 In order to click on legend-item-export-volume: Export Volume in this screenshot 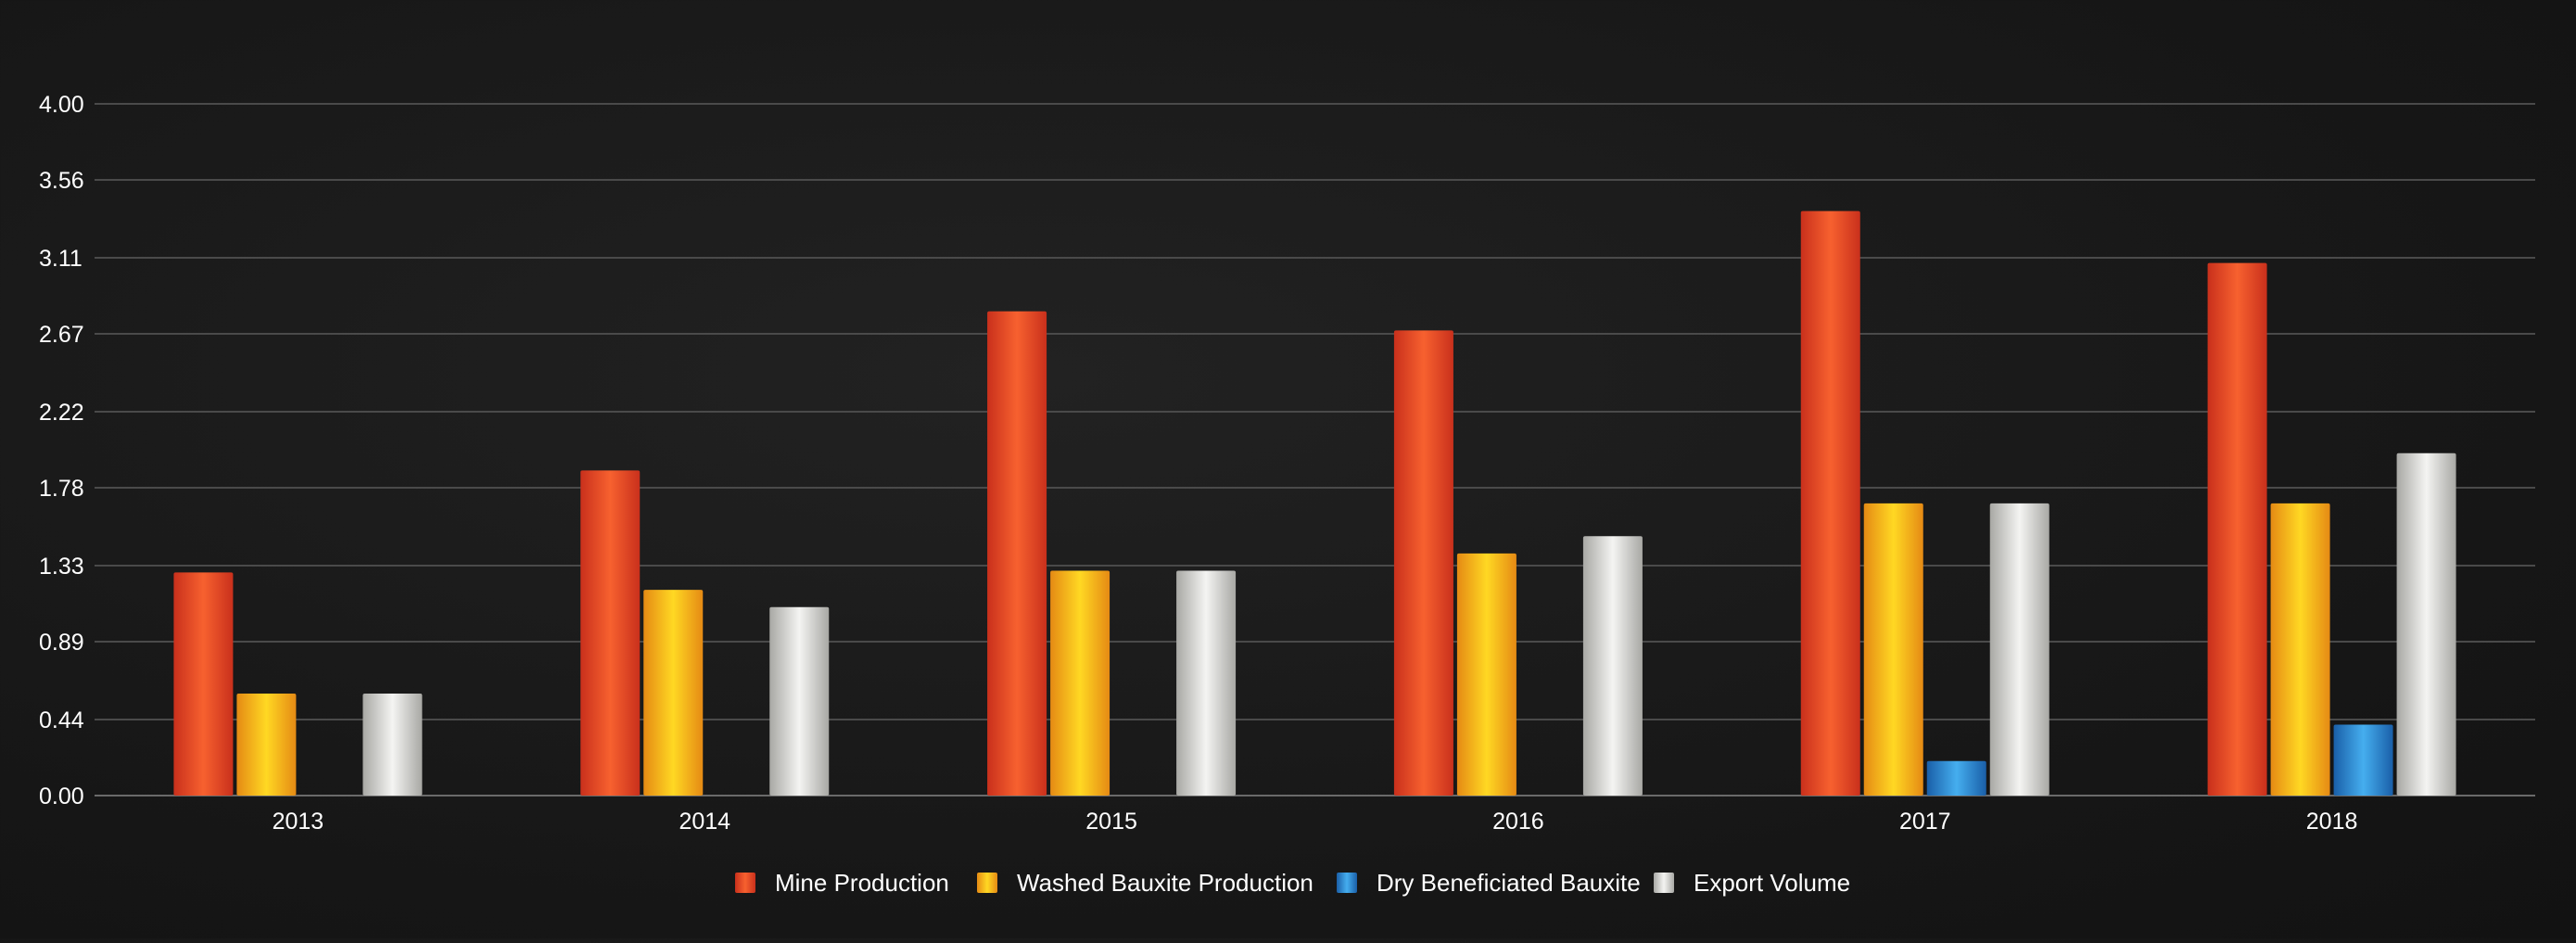, I will do `click(1752, 883)`.